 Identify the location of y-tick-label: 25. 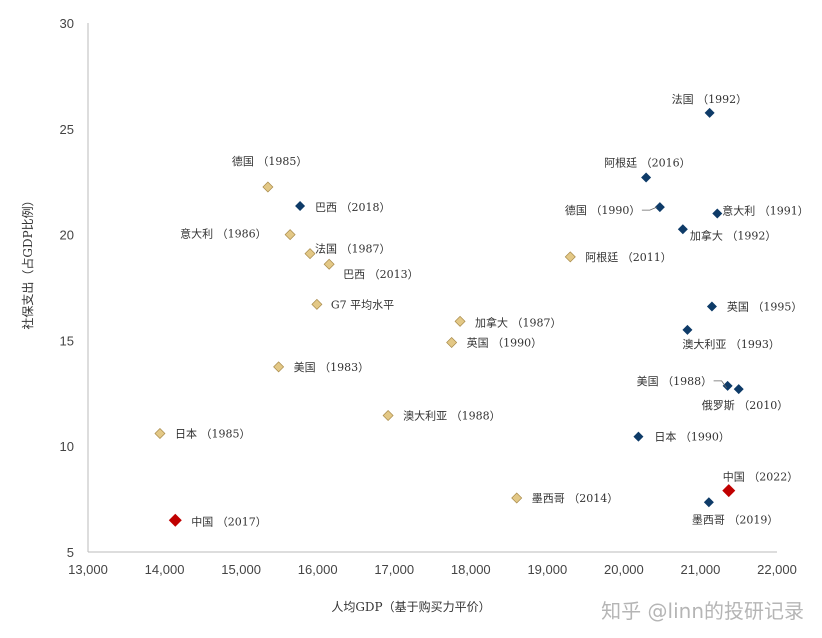
(67, 129).